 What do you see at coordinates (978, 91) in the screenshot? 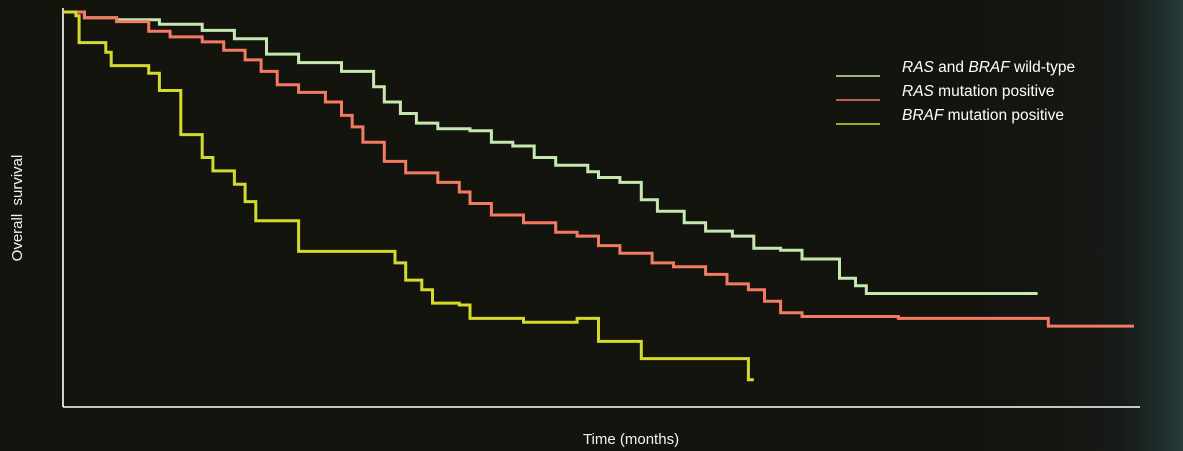
I see `legend-label-2: RAS mutation positive` at bounding box center [978, 91].